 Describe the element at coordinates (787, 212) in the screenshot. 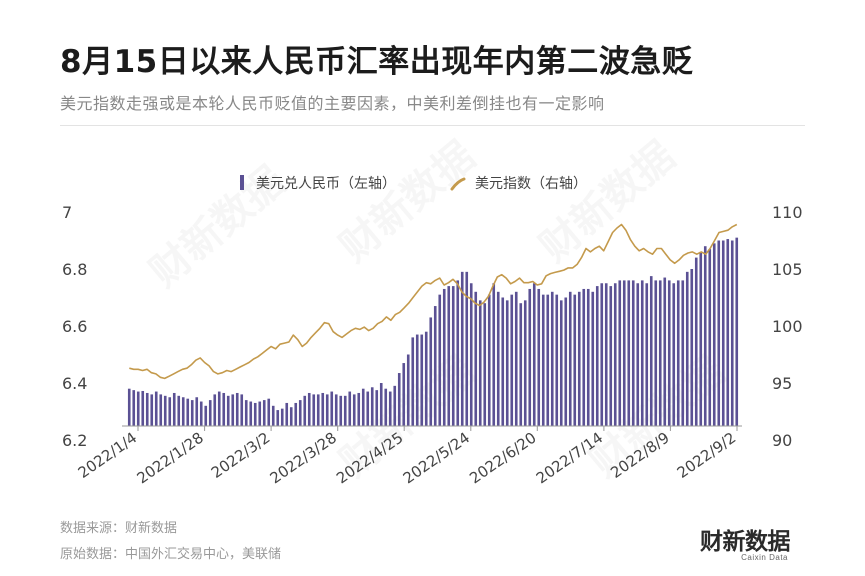

I see `right-axis-tick-label: 110` at that location.